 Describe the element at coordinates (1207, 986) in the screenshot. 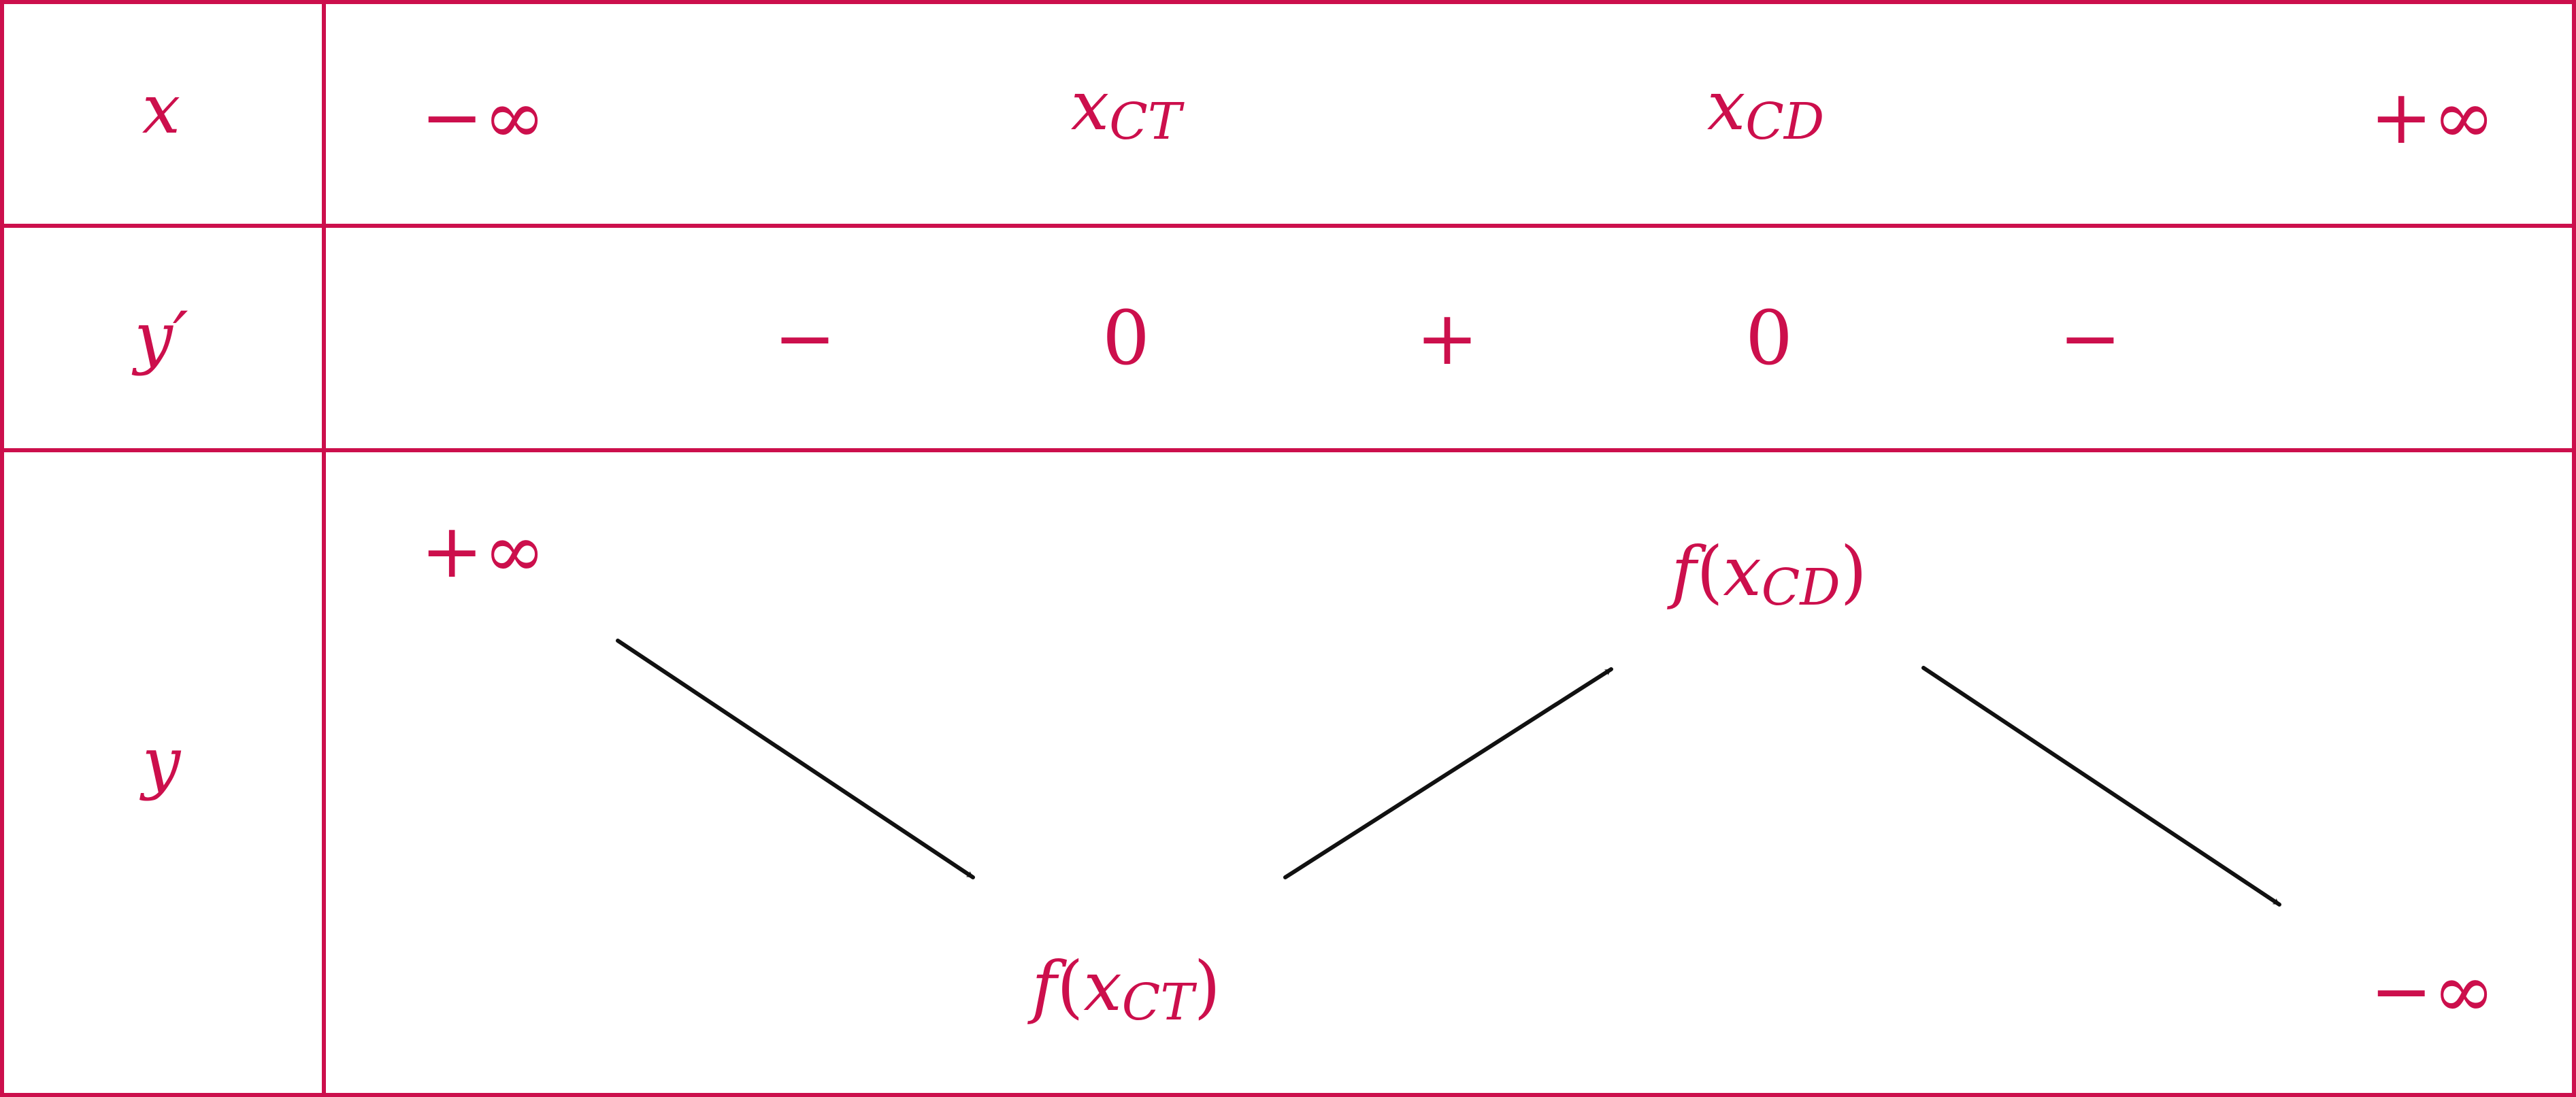

I see `min-close: )` at that location.